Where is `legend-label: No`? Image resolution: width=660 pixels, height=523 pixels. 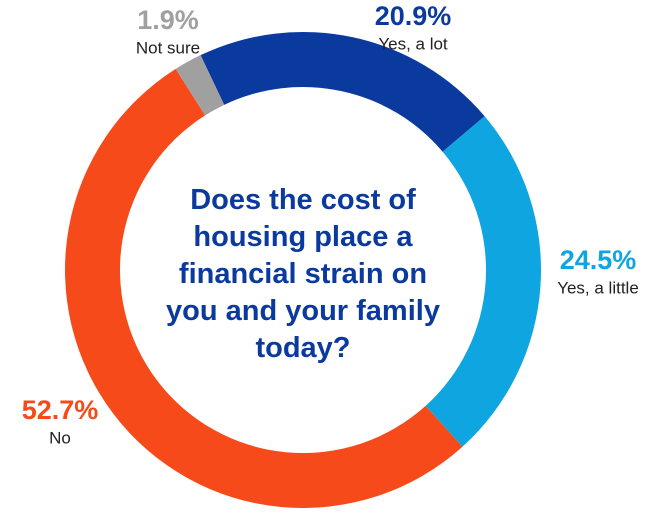
legend-label: No is located at coordinates (60, 437).